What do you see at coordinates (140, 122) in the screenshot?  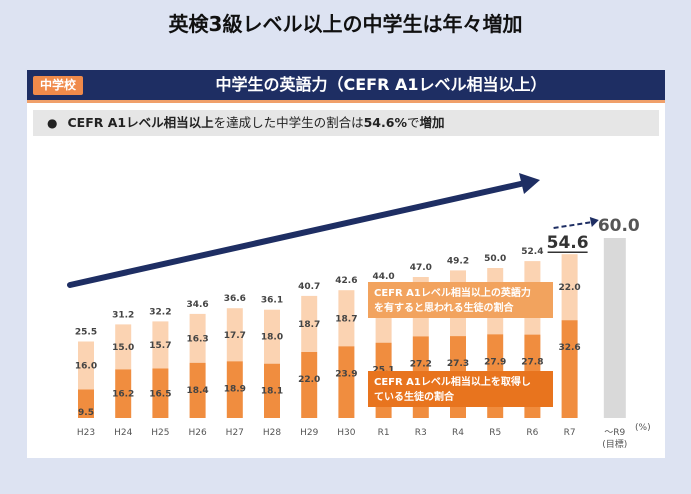 I see `summary-term: CEFR A1レベル相当以上` at bounding box center [140, 122].